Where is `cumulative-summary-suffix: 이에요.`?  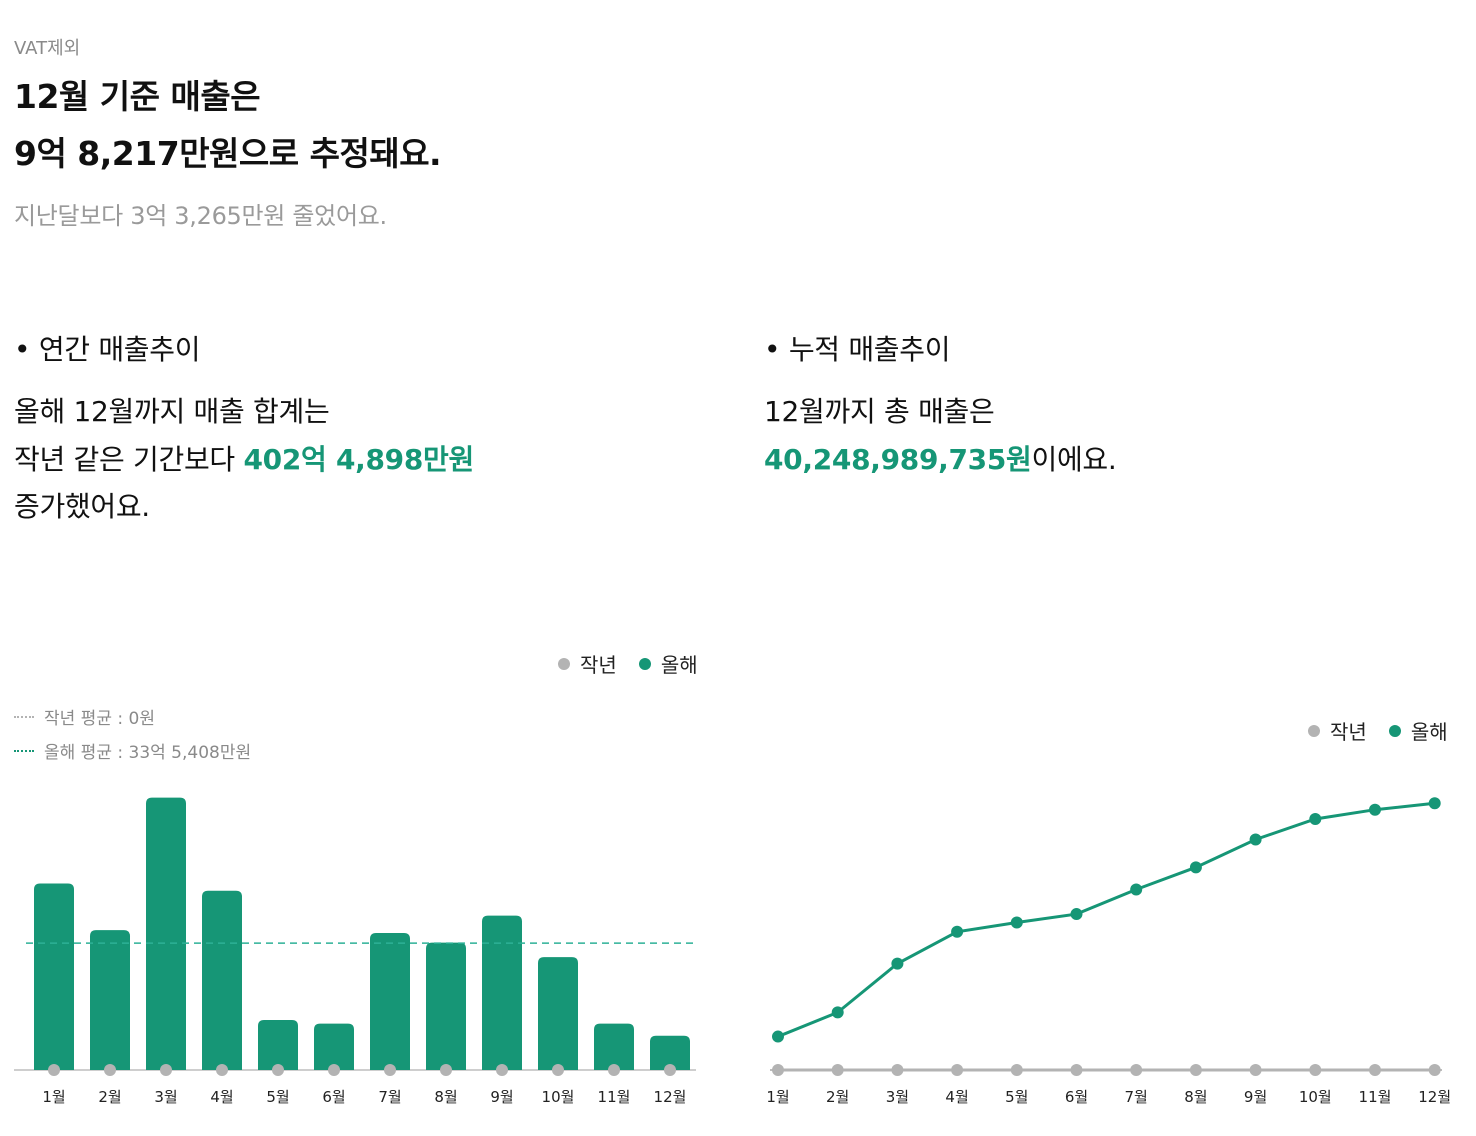 cumulative-summary-suffix: 이에요. is located at coordinates (1074, 459).